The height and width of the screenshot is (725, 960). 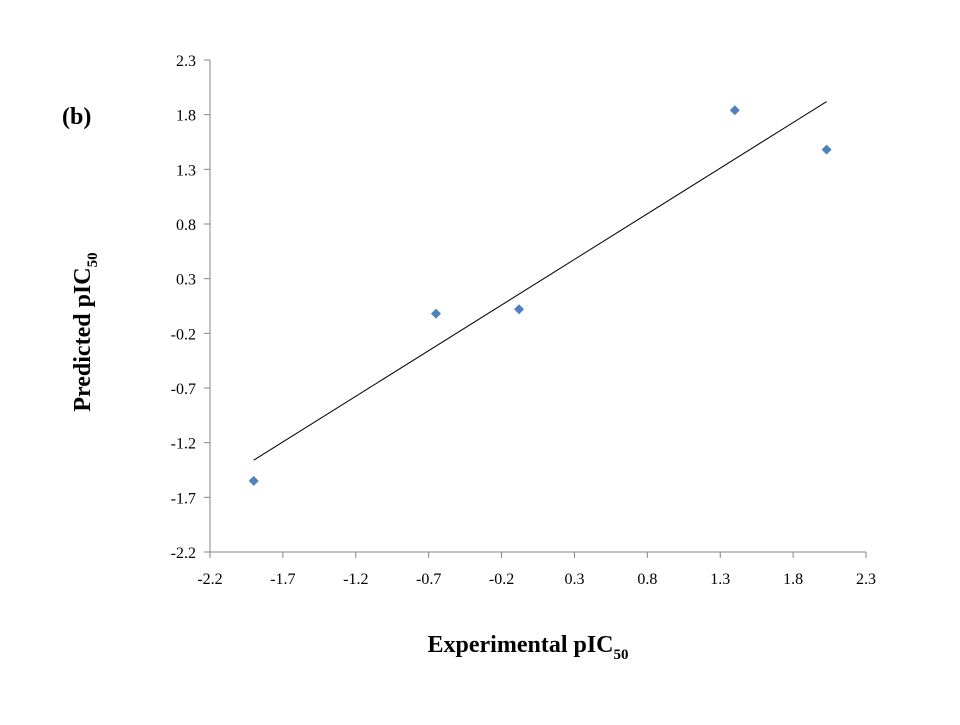 What do you see at coordinates (83, 339) in the screenshot?
I see `y-axis-title-main: Predicted pIC` at bounding box center [83, 339].